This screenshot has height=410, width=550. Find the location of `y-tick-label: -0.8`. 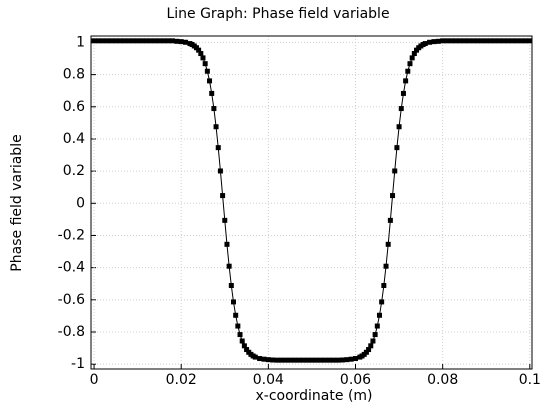

y-tick-label: -0.8 is located at coordinates (71, 332).